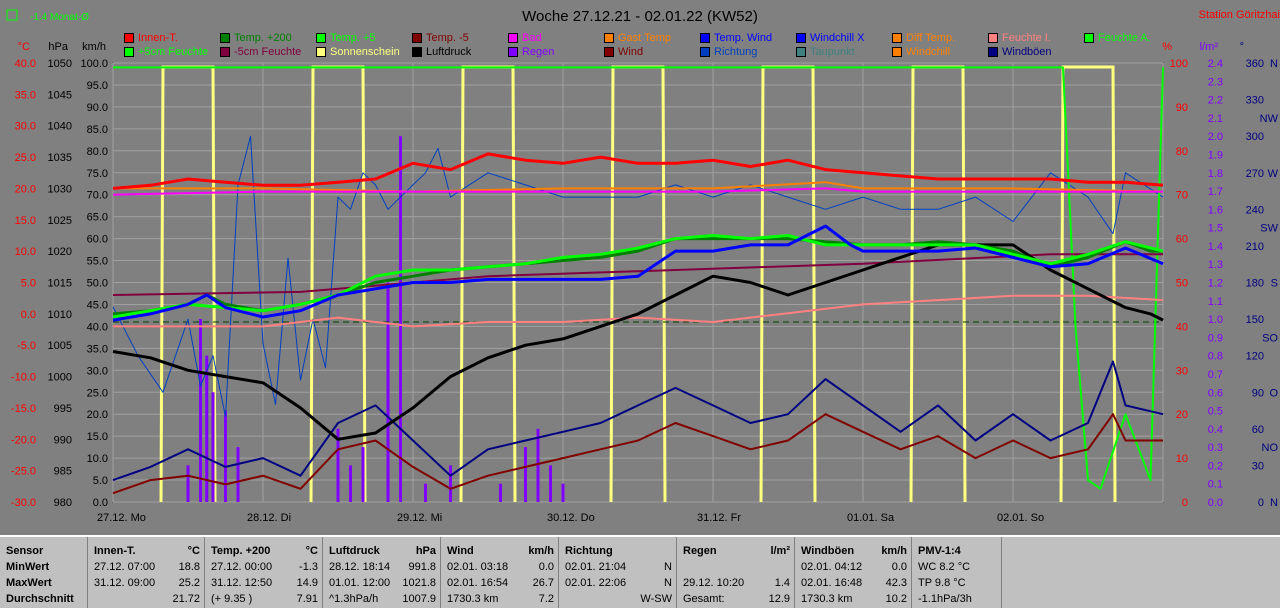 This screenshot has width=1280, height=608. What do you see at coordinates (637, 38) in the screenshot?
I see `legend-item: Gast Temp` at bounding box center [637, 38].